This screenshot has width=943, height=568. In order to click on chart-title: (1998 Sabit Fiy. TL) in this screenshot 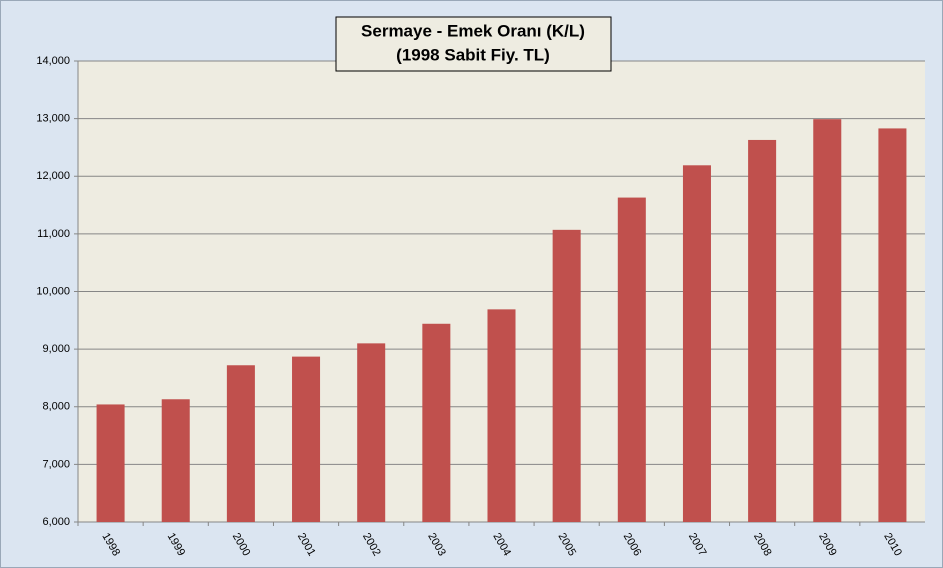, I will do `click(473, 54)`.